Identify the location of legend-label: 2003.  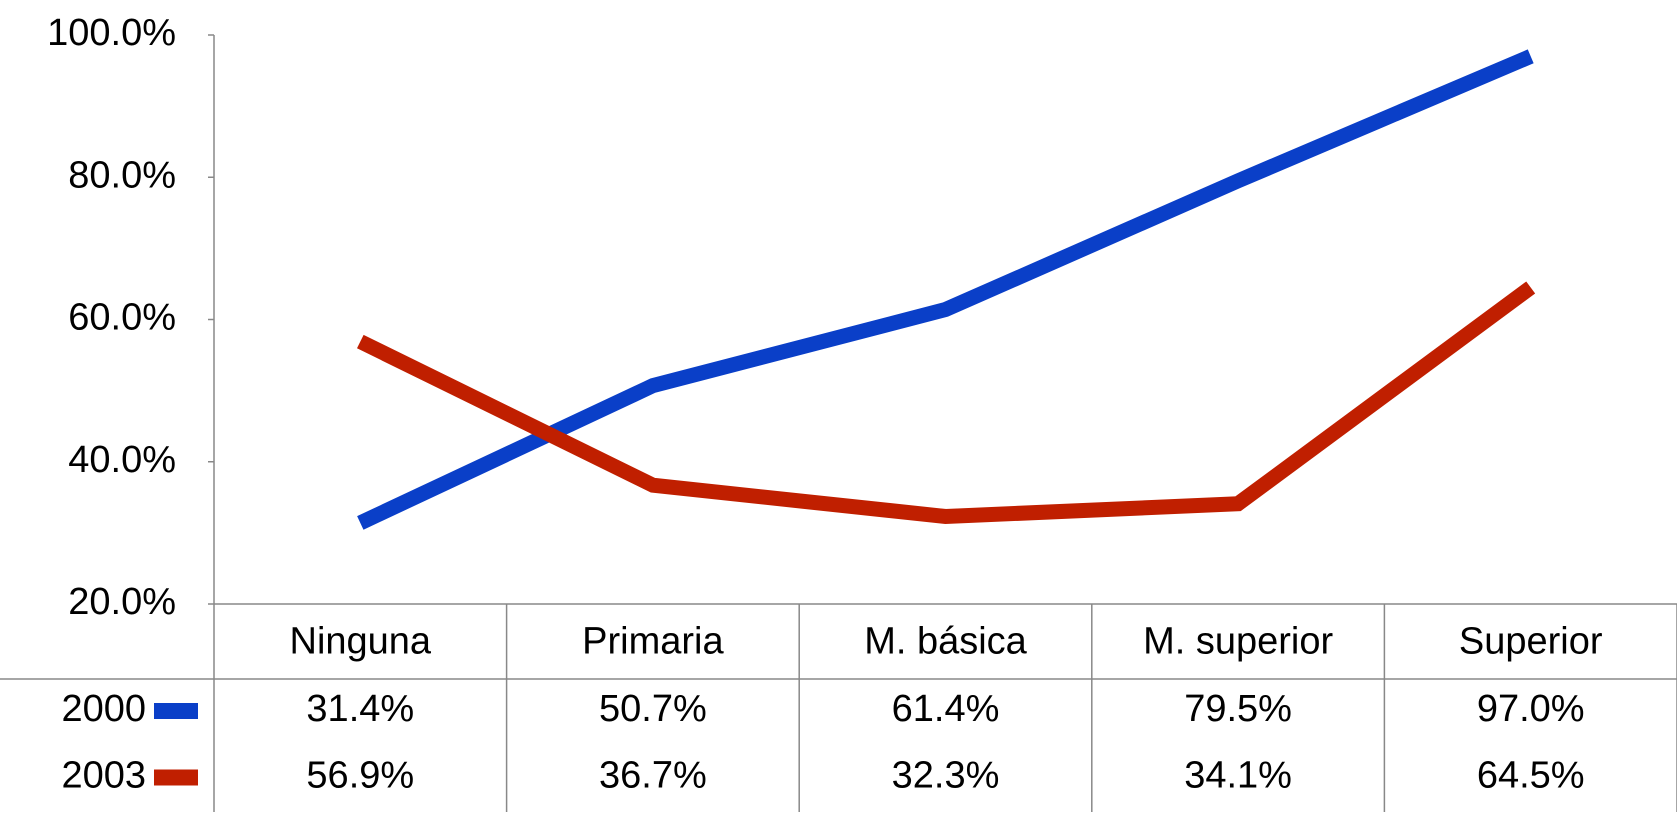
(103, 776).